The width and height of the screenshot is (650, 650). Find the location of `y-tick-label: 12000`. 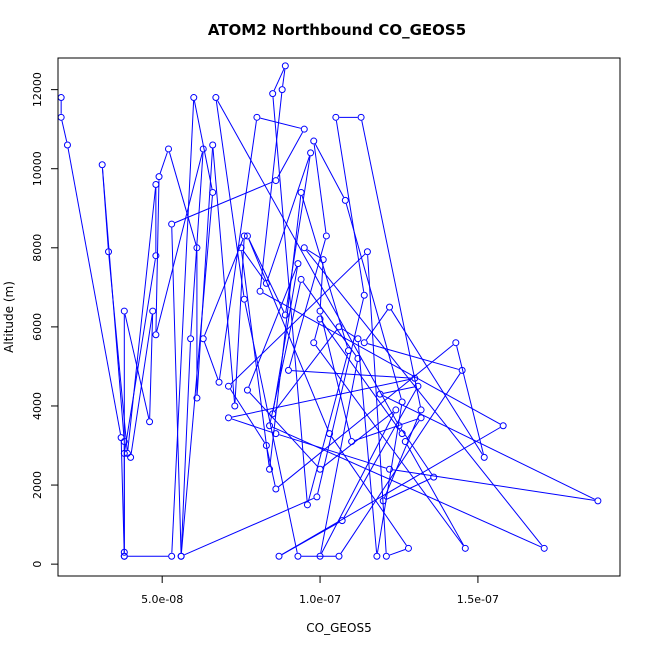

y-tick-label: 12000 is located at coordinates (37, 89).